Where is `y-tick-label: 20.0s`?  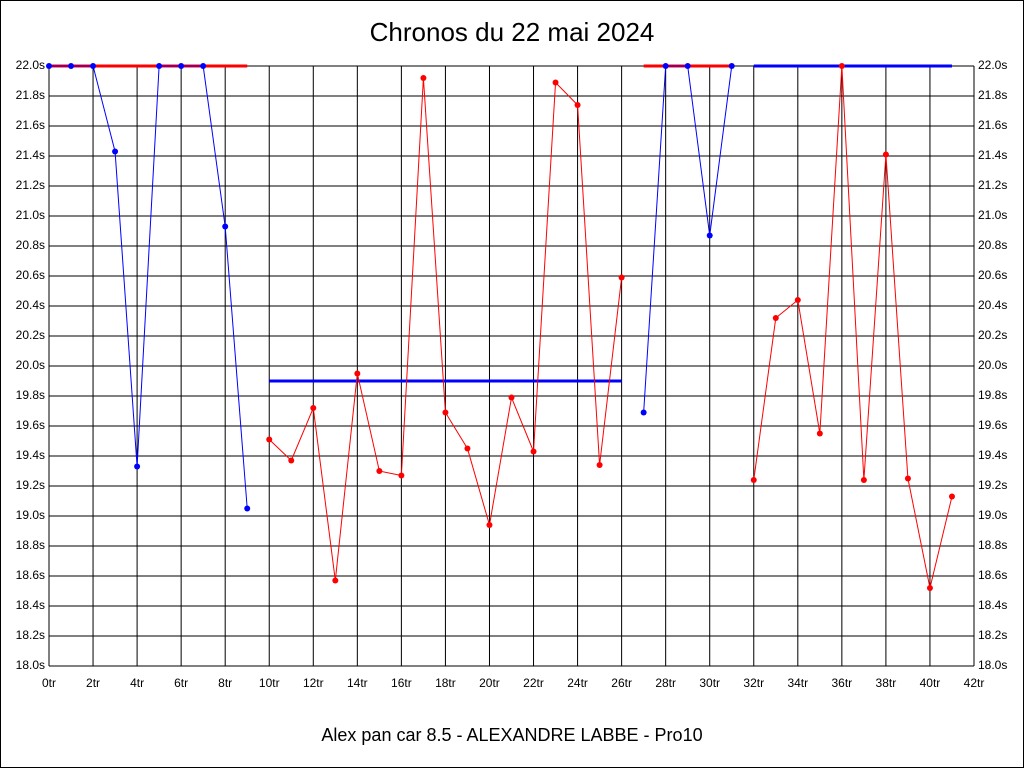 y-tick-label: 20.0s is located at coordinates (30, 365).